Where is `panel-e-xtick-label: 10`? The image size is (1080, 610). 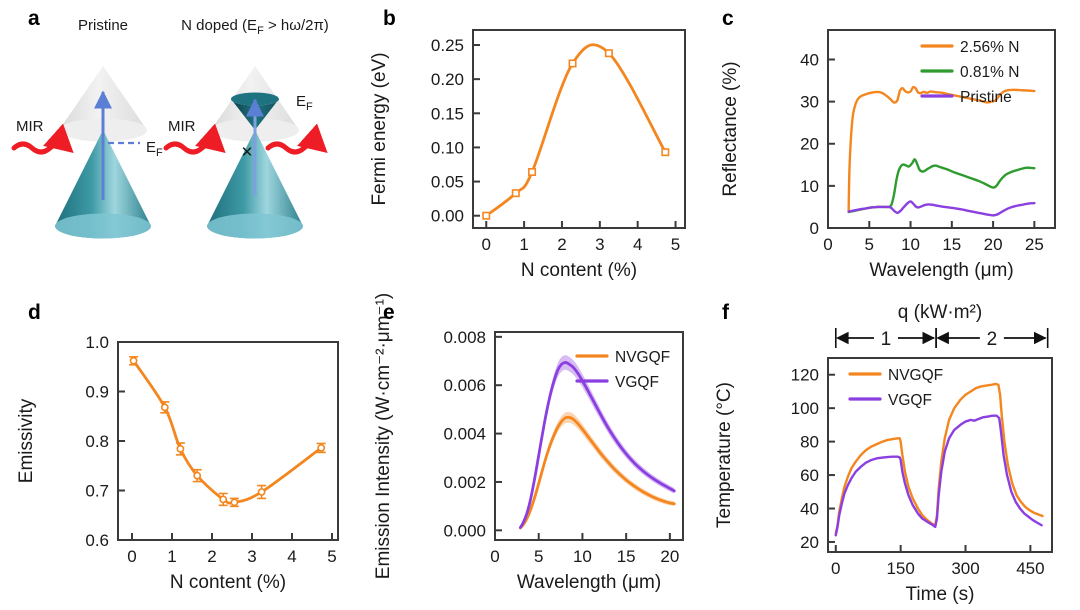
panel-e-xtick-label: 10 is located at coordinates (582, 556).